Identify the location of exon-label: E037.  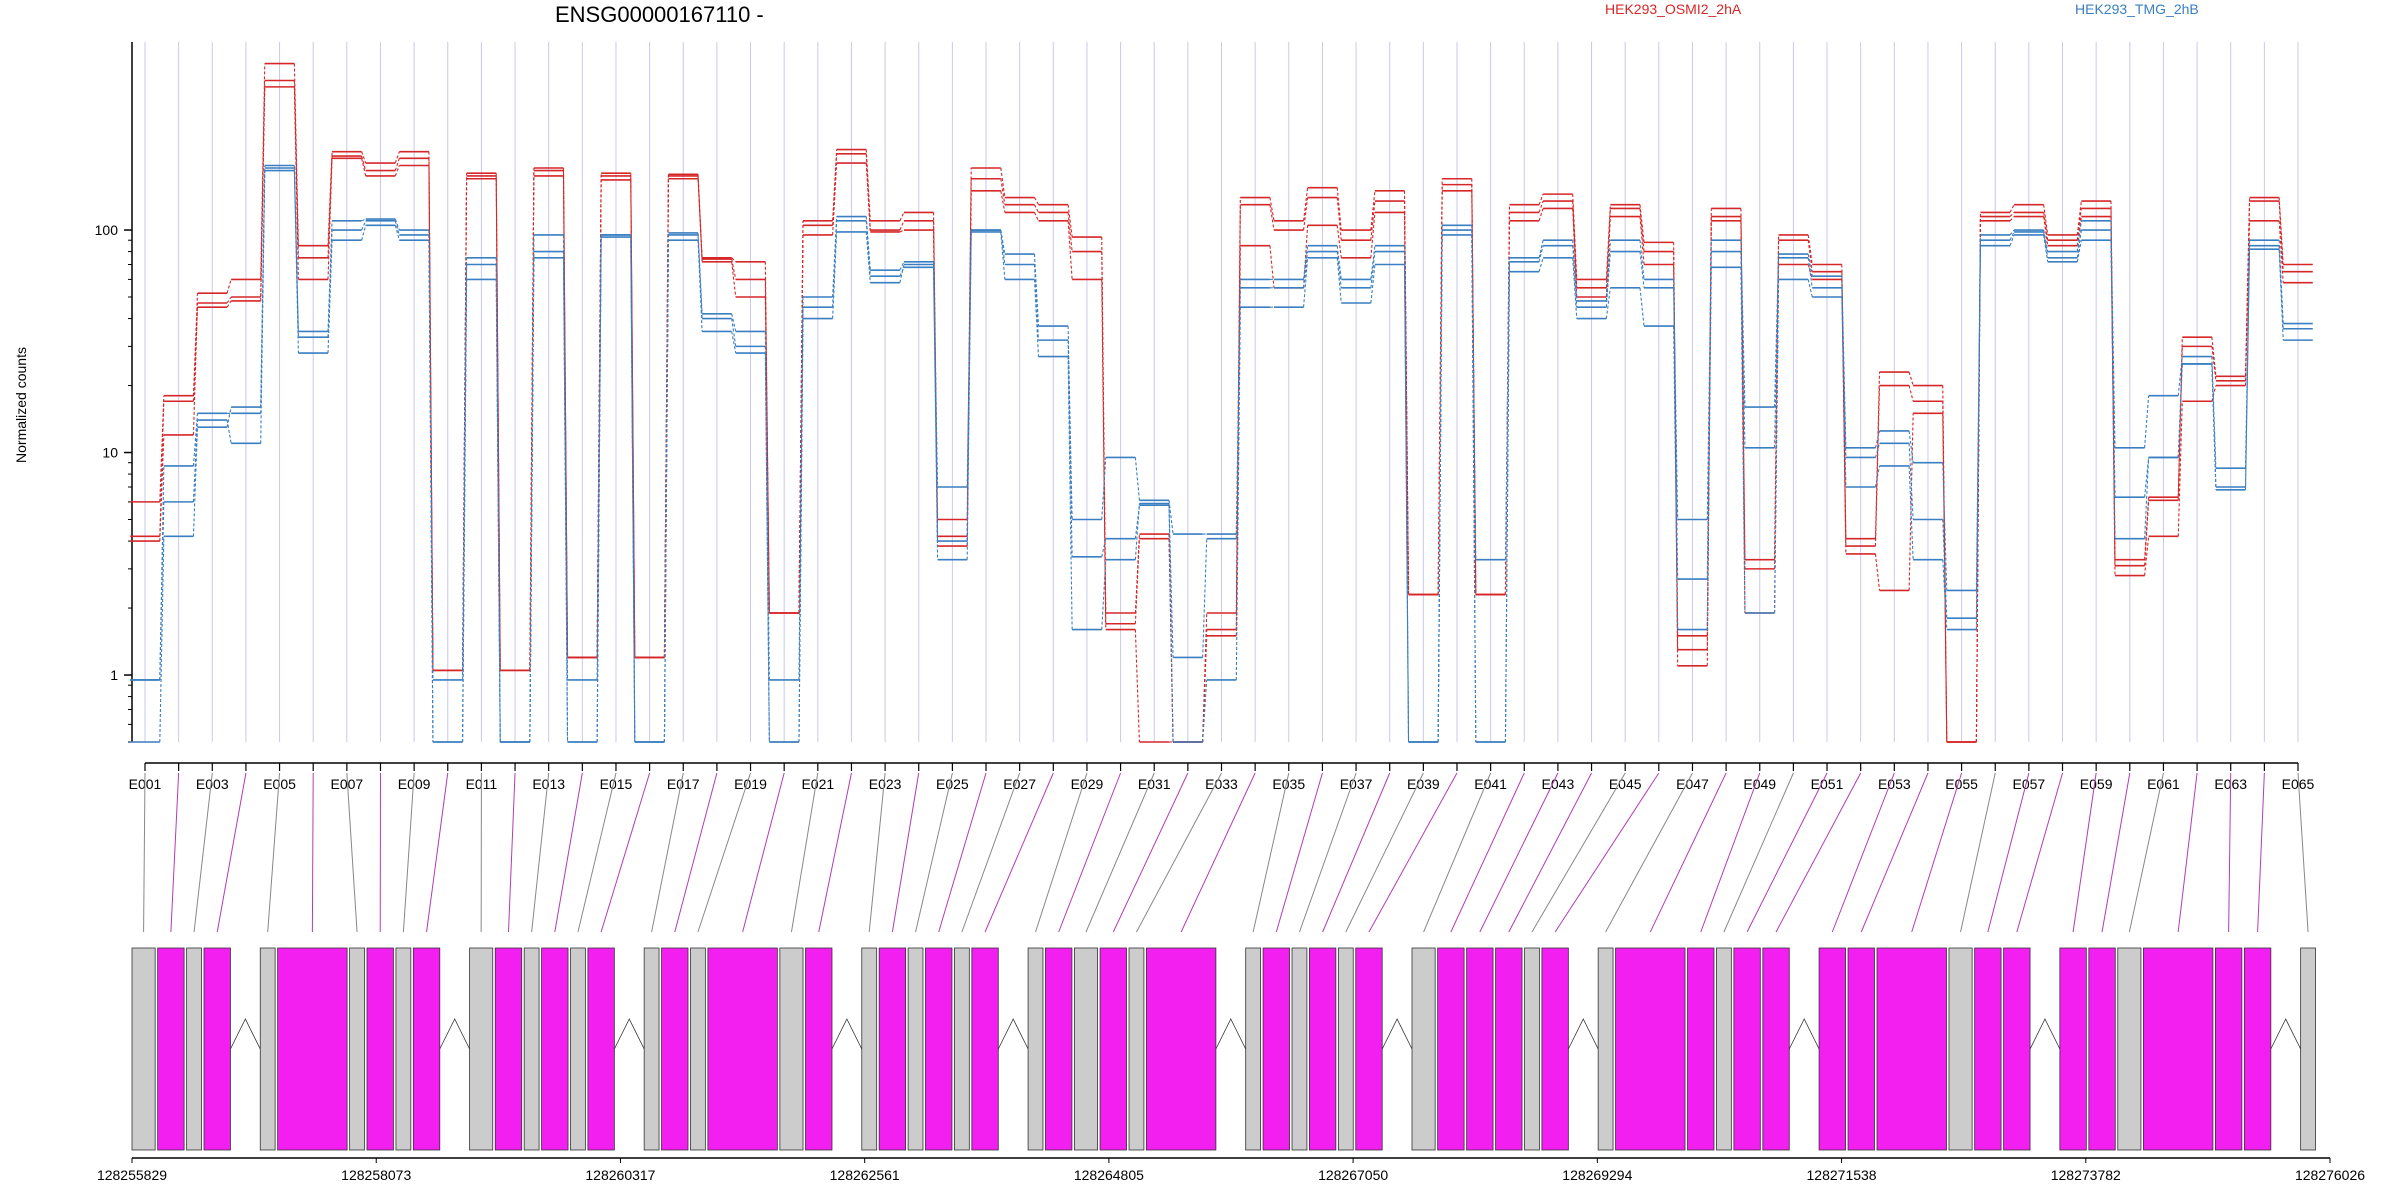
(1356, 784).